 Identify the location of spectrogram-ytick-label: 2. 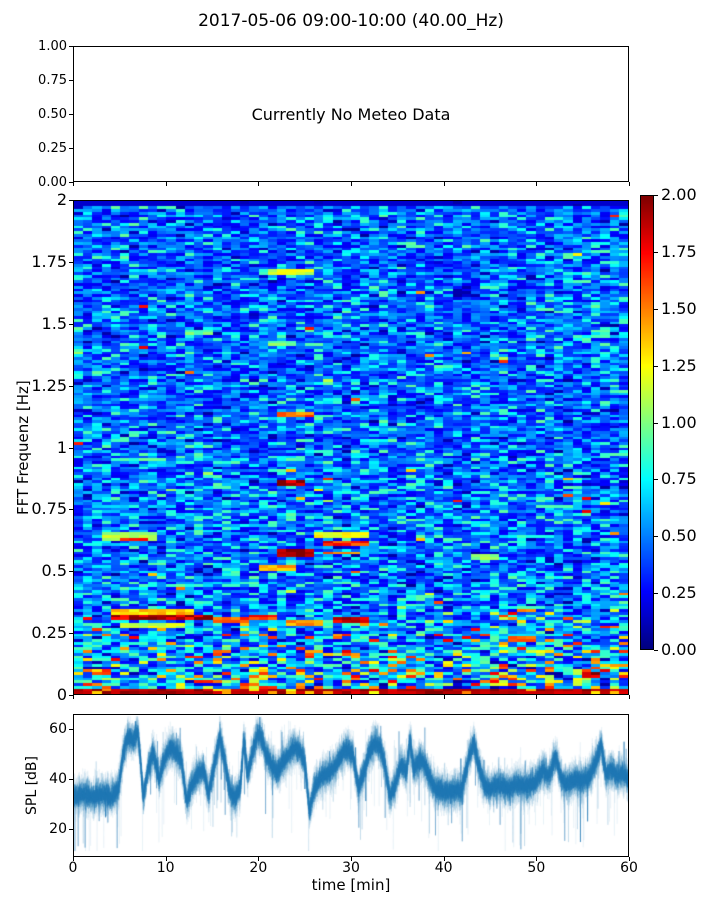
(61, 199).